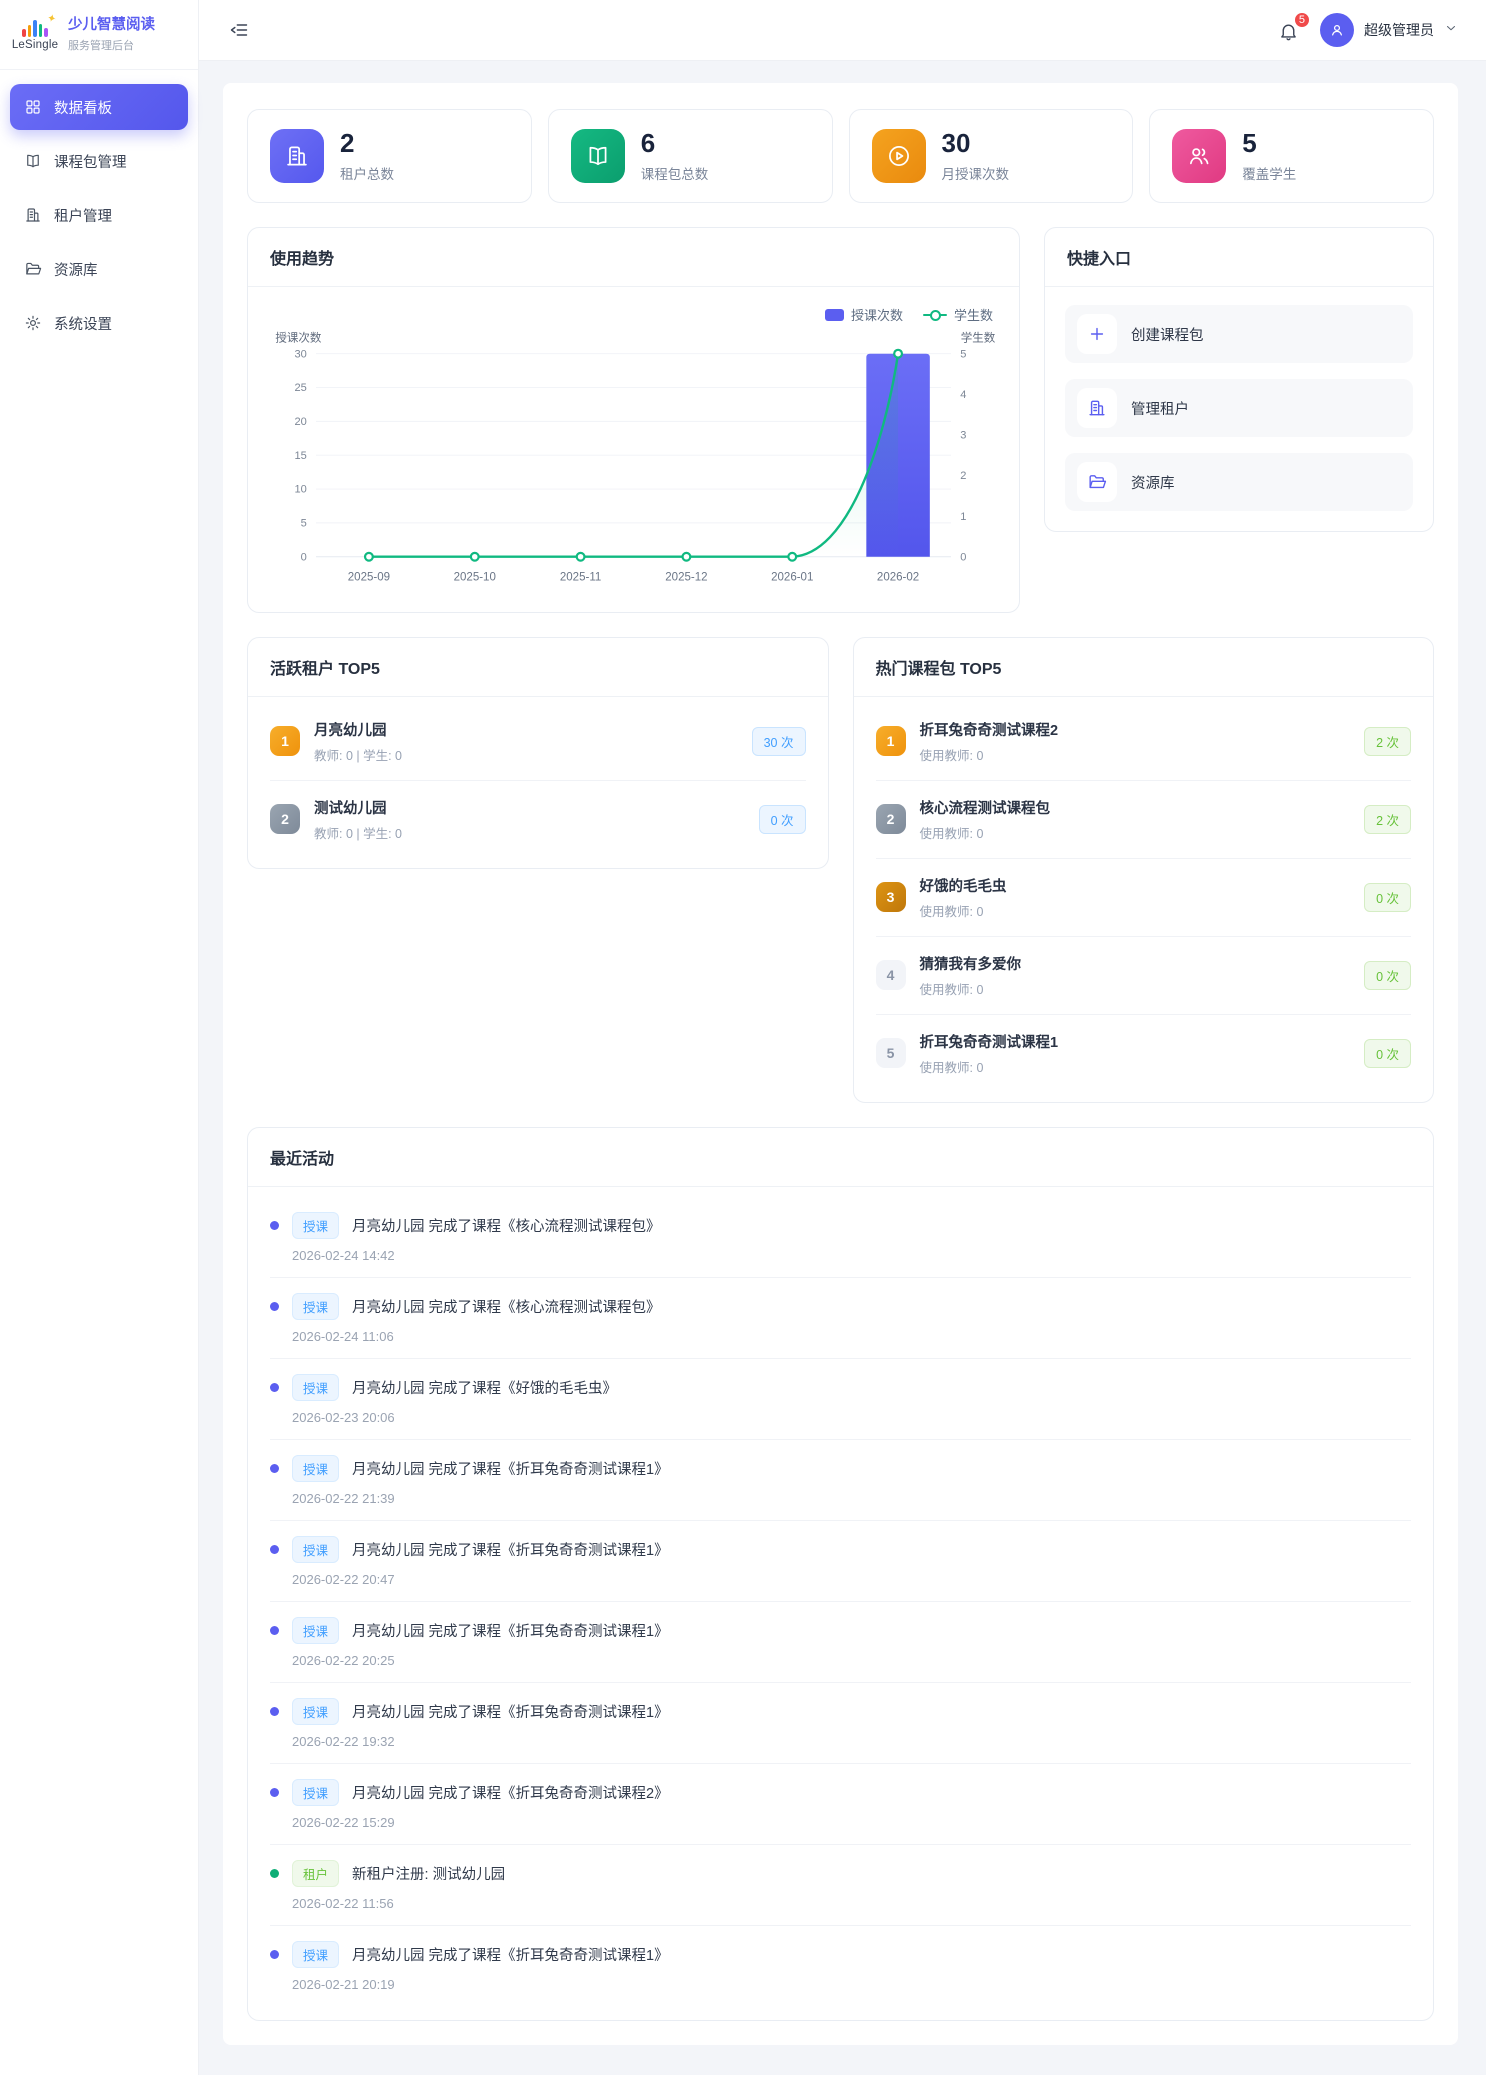  I want to click on svg-text: 2025-11, so click(580, 578).